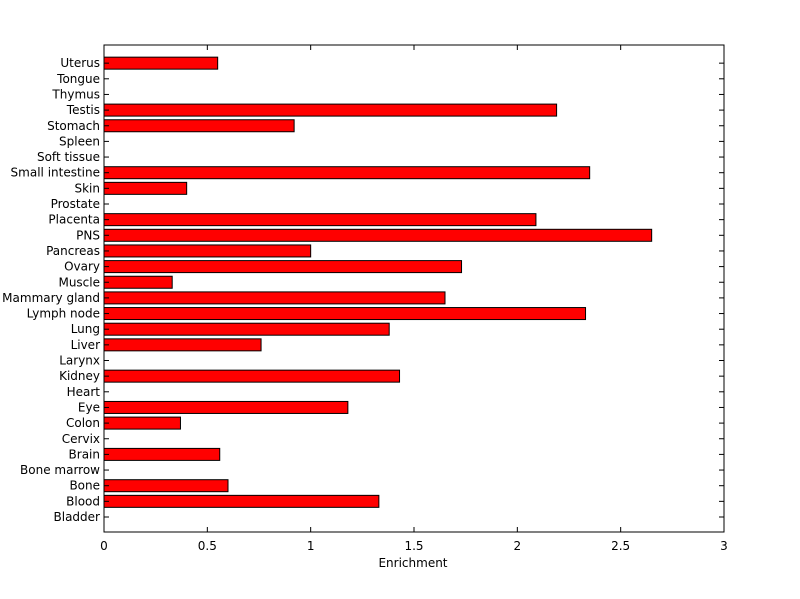  I want to click on y-tick-label: Blood, so click(83, 501).